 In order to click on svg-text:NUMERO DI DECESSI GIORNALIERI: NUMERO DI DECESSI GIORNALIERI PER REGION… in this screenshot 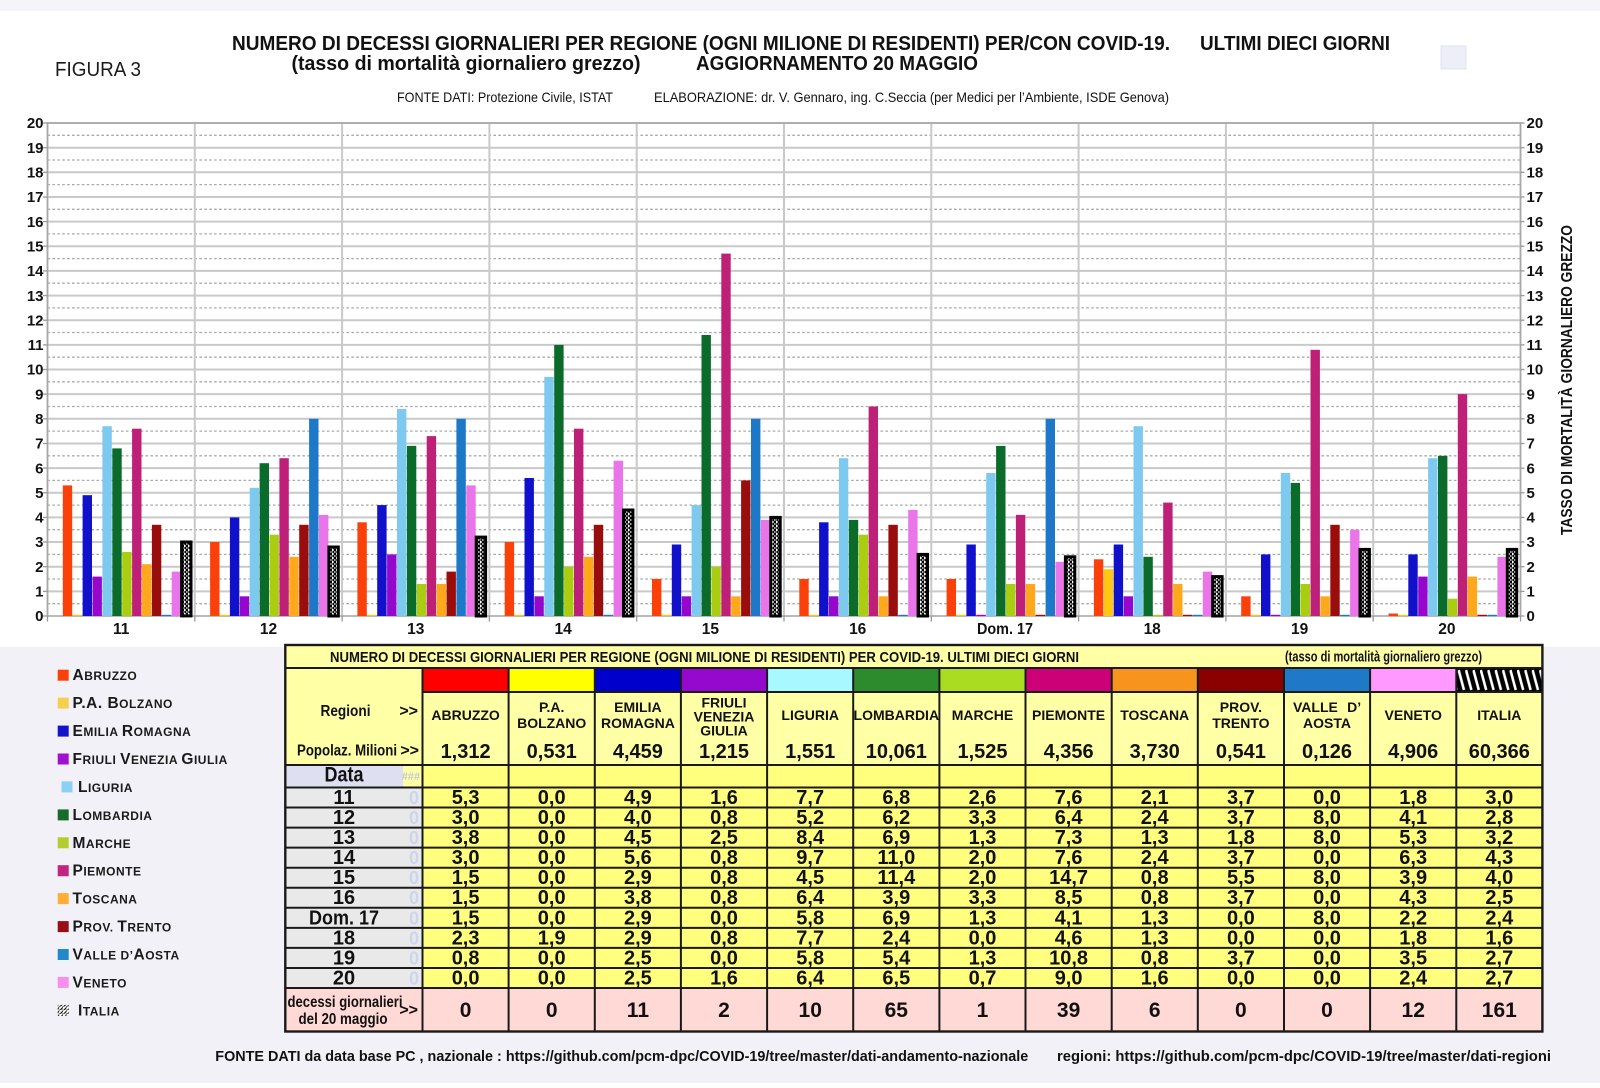, I will do `click(701, 44)`.